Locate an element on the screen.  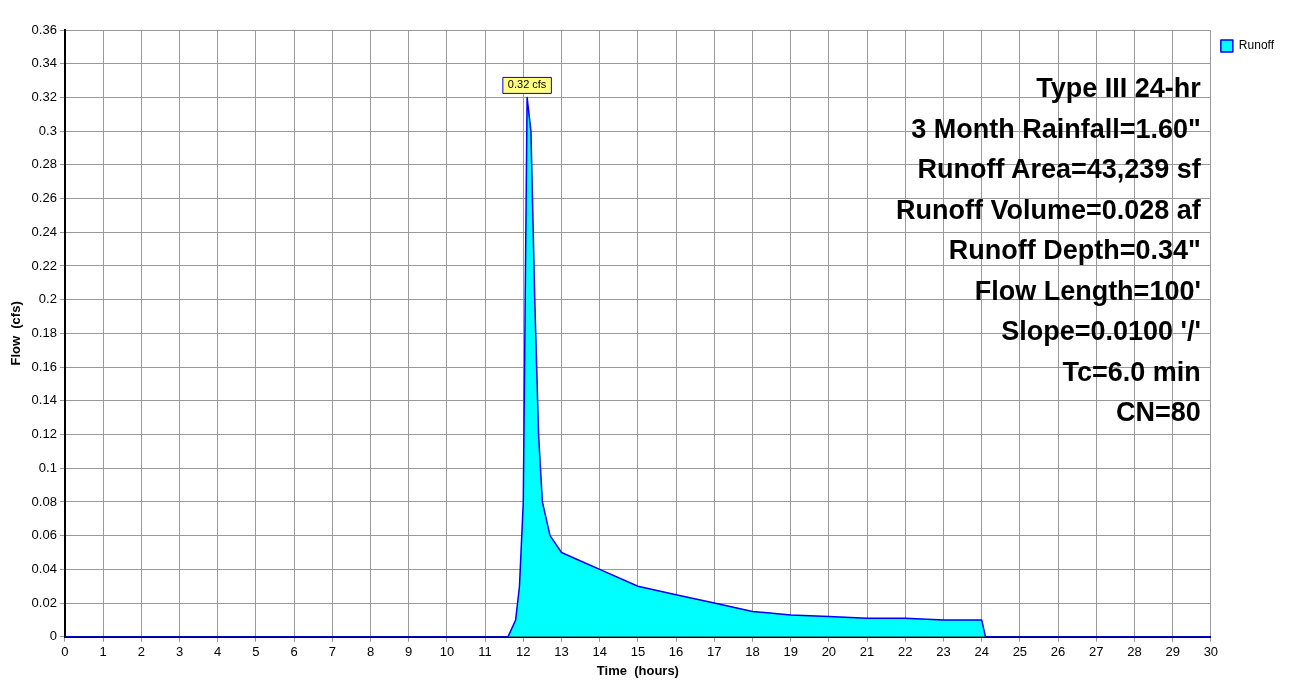
y-tick-label: 0.08 is located at coordinates (44, 501).